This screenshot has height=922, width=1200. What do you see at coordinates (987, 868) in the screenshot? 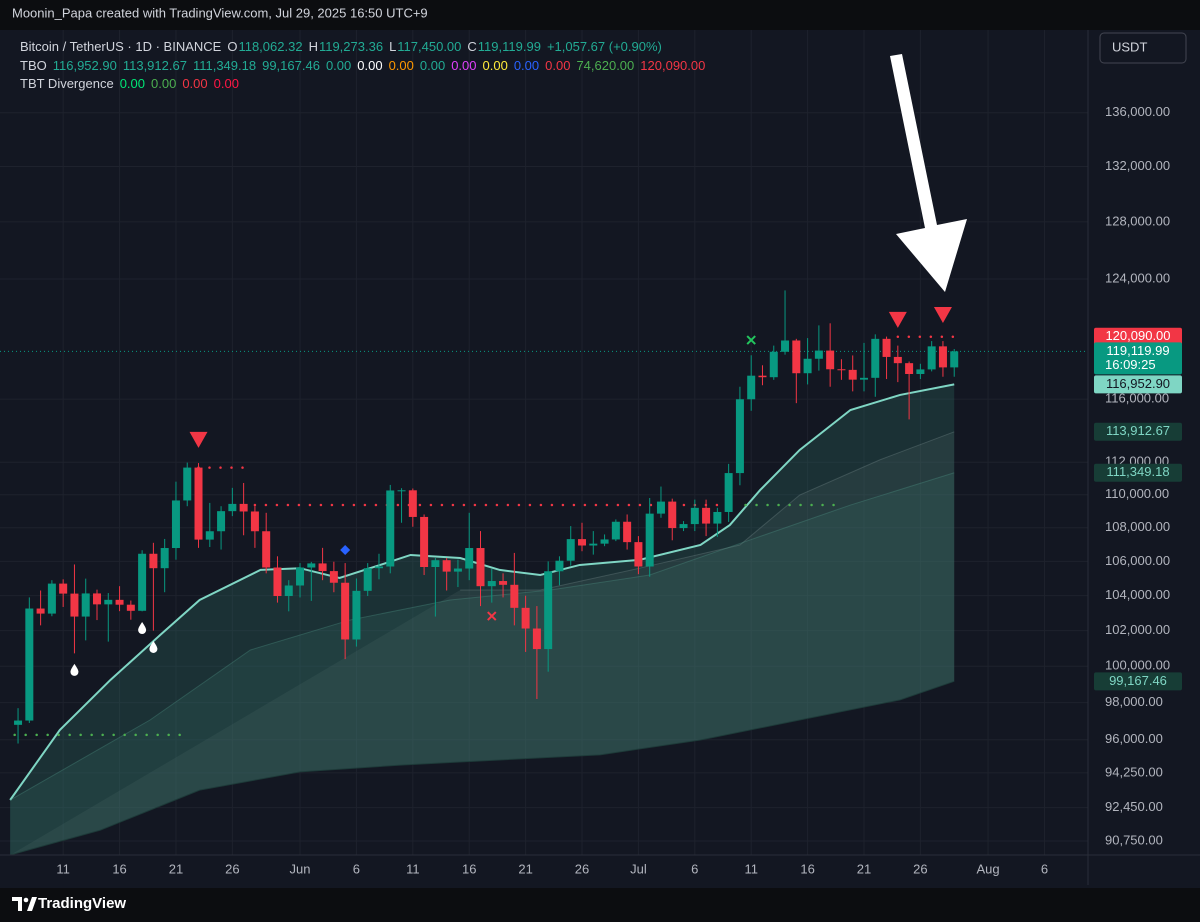
I see `x-tick-label: Aug` at bounding box center [987, 868].